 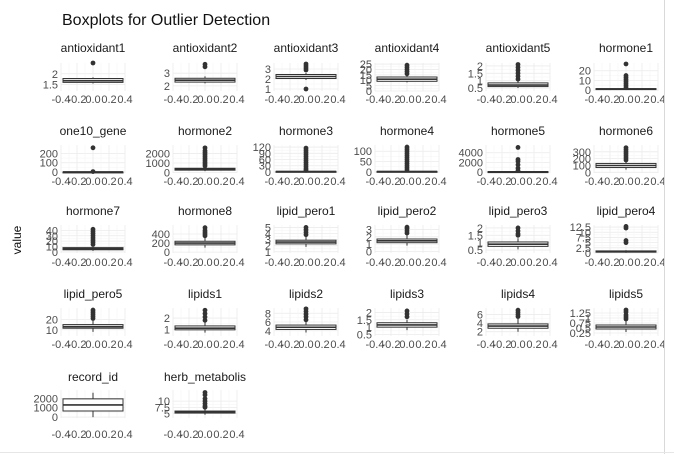 What do you see at coordinates (205, 294) in the screenshot?
I see `strip-label-lipids1: lipids1` at bounding box center [205, 294].